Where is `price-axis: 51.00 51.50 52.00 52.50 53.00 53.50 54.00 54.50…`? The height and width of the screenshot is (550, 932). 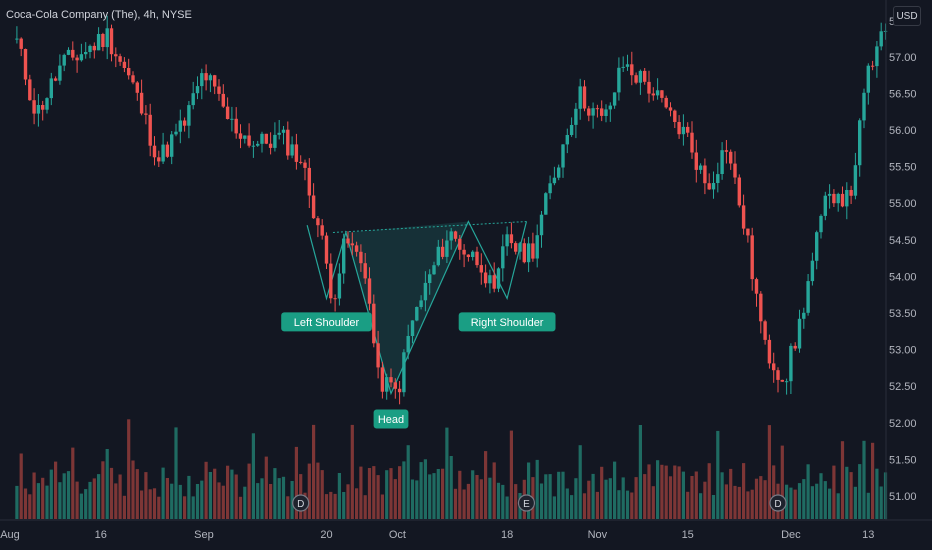
price-axis: 51.00 51.50 52.00 52.50 53.00 53.50 54.00 54.50… is located at coordinates (903, 259).